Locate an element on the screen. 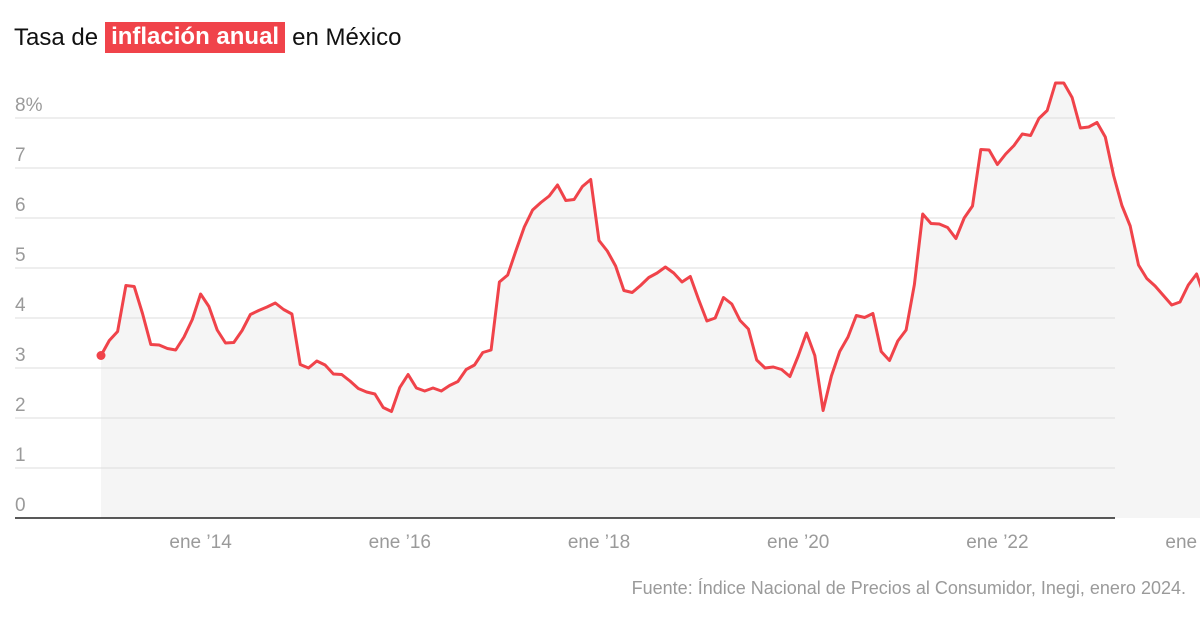 This screenshot has width=1200, height=618. chart-title: Tasa de inflación anual en México is located at coordinates (207, 37).